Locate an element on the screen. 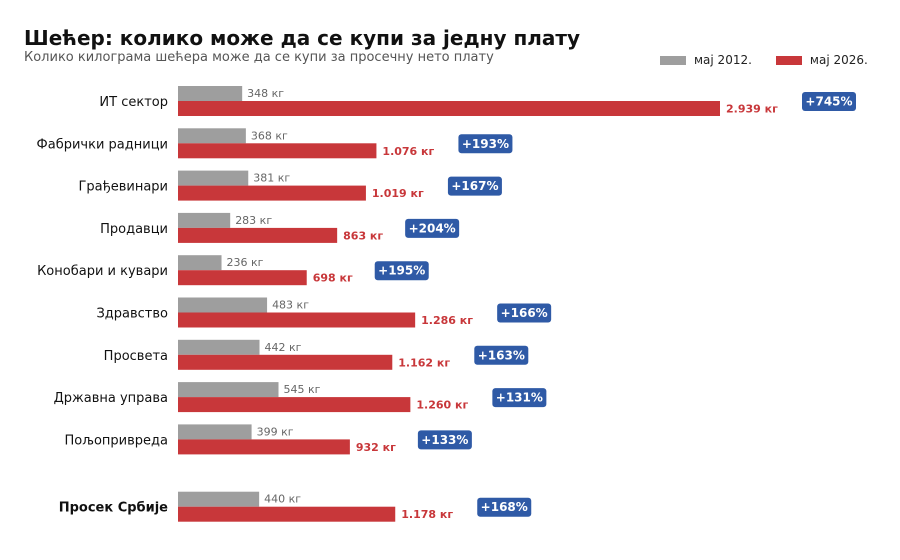 This screenshot has width=900, height=560. change-badge-label-7: +131% is located at coordinates (519, 398).